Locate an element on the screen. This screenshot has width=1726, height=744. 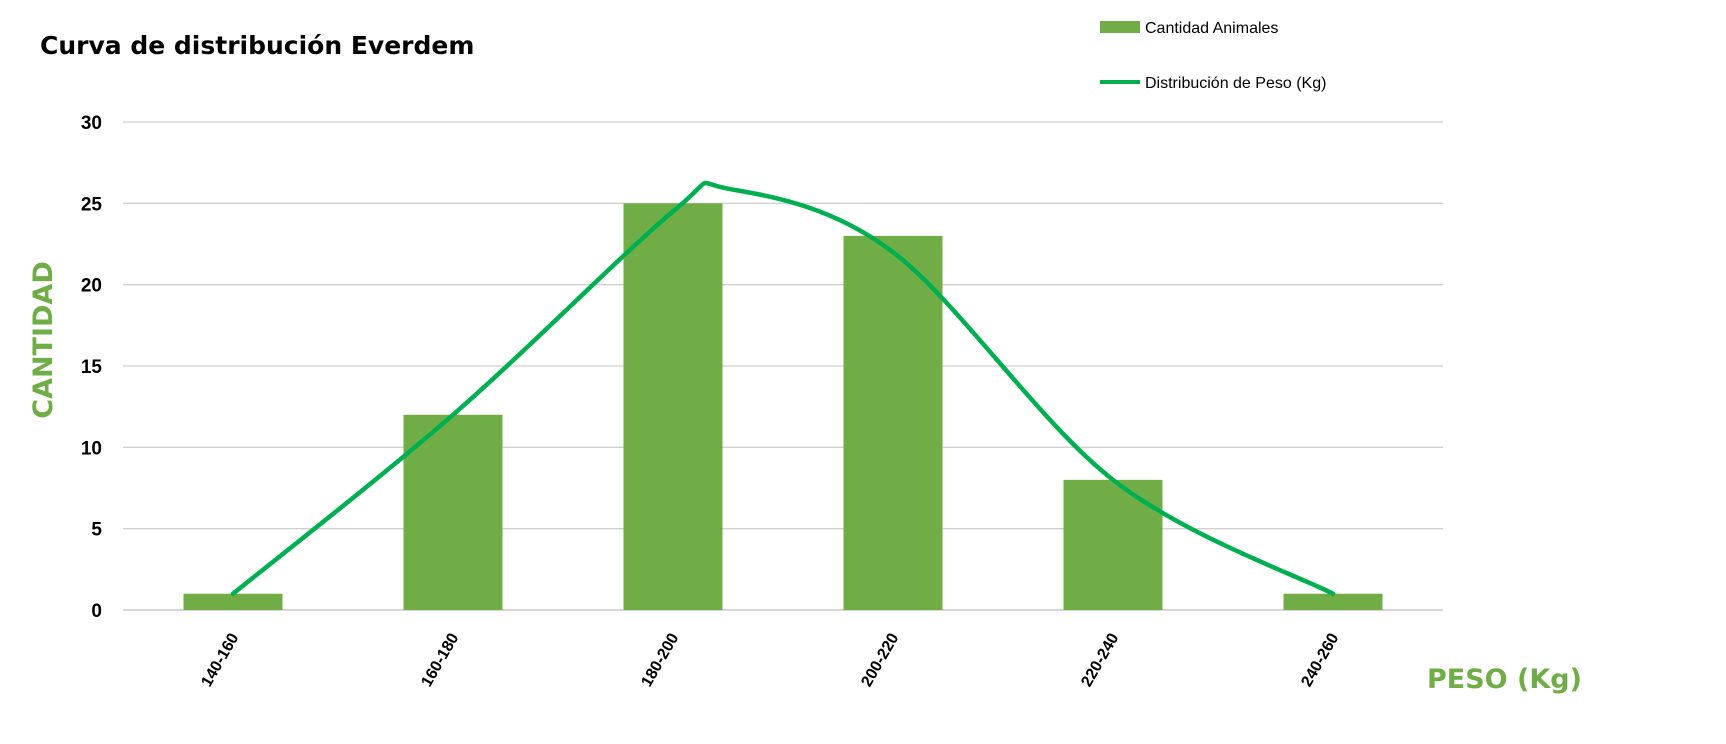
x-tick-label: 160-180 is located at coordinates (440, 659).